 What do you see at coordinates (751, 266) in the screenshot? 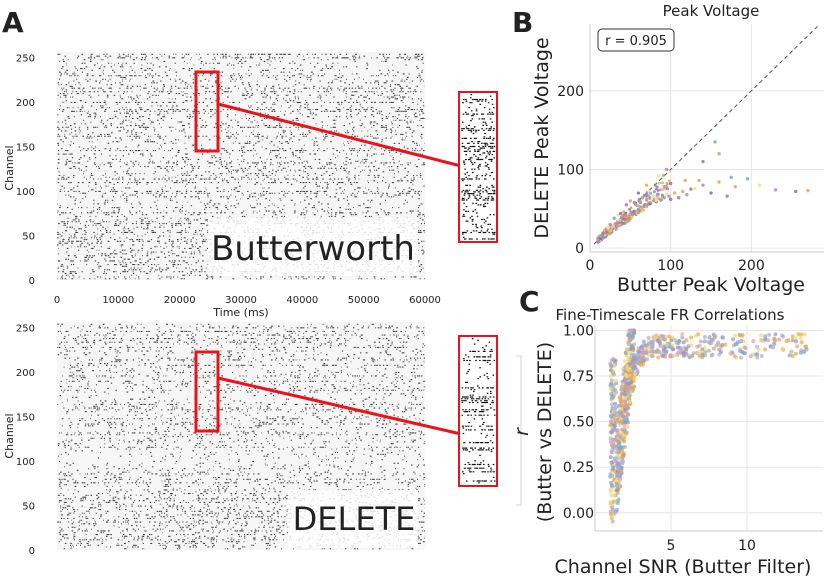
I see `x-tick-label: 200` at bounding box center [751, 266].